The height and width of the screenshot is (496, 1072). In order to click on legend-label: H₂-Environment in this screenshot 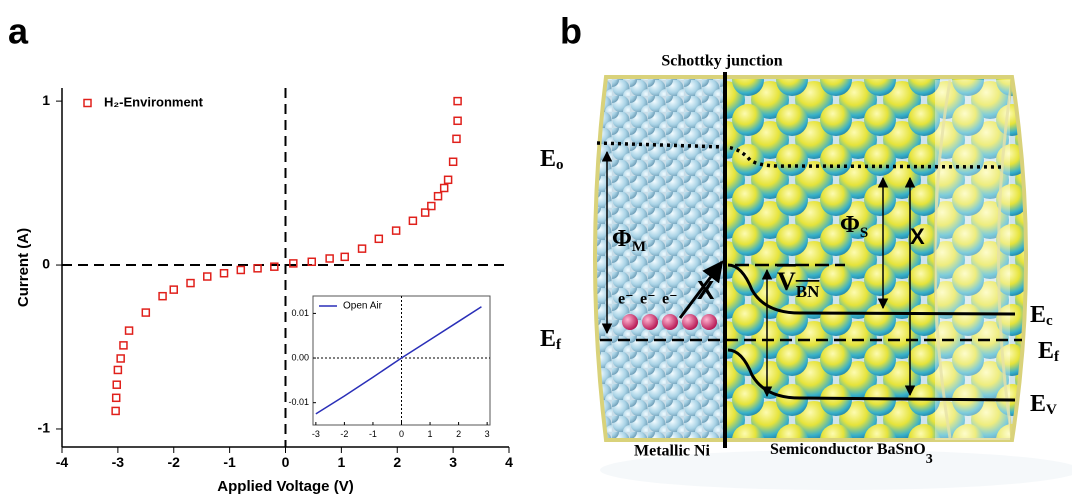, I will do `click(154, 101)`.